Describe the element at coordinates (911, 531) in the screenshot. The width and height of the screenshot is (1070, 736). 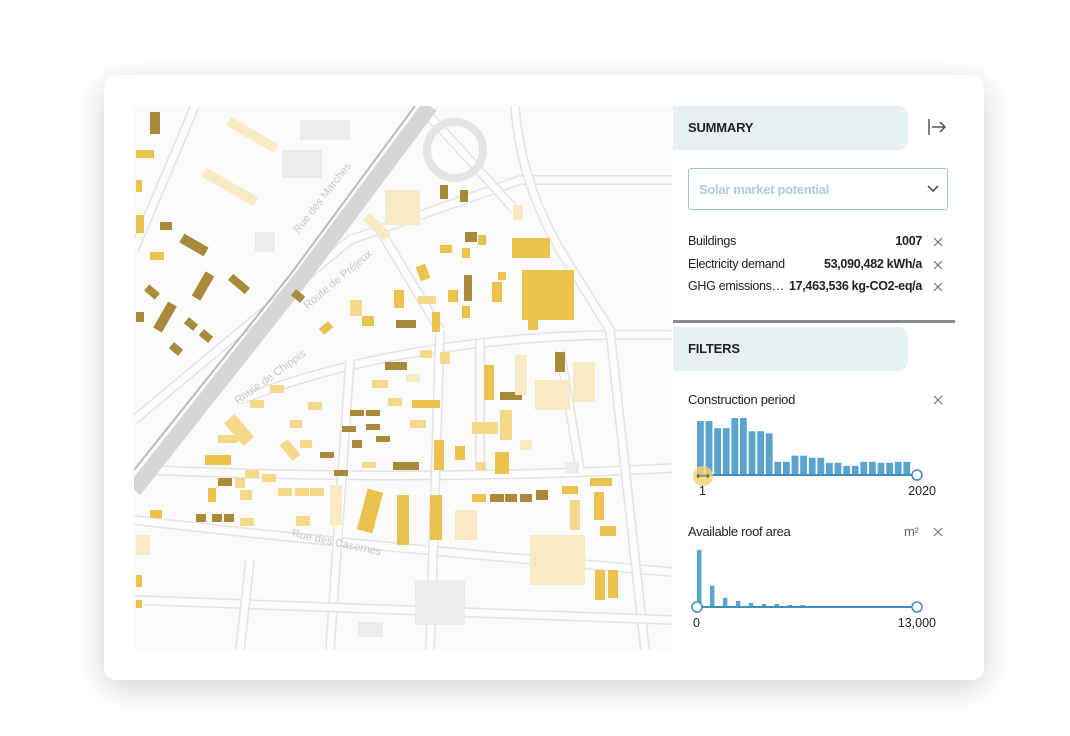
I see `filter-unit: m²` at that location.